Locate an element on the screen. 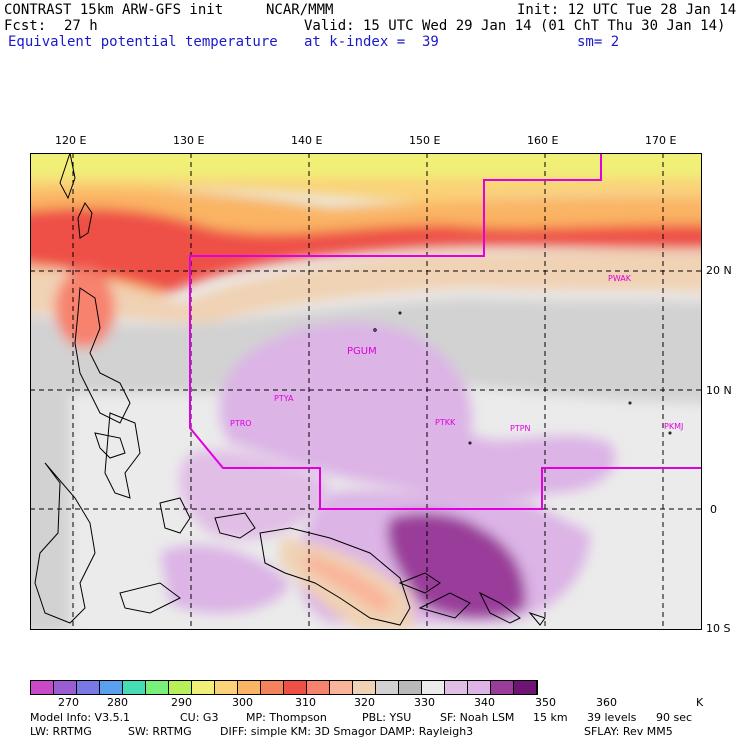 Image resolution: width=740 pixels, height=740 pixels. colorbar-label-360: 360 is located at coordinates (606, 702).